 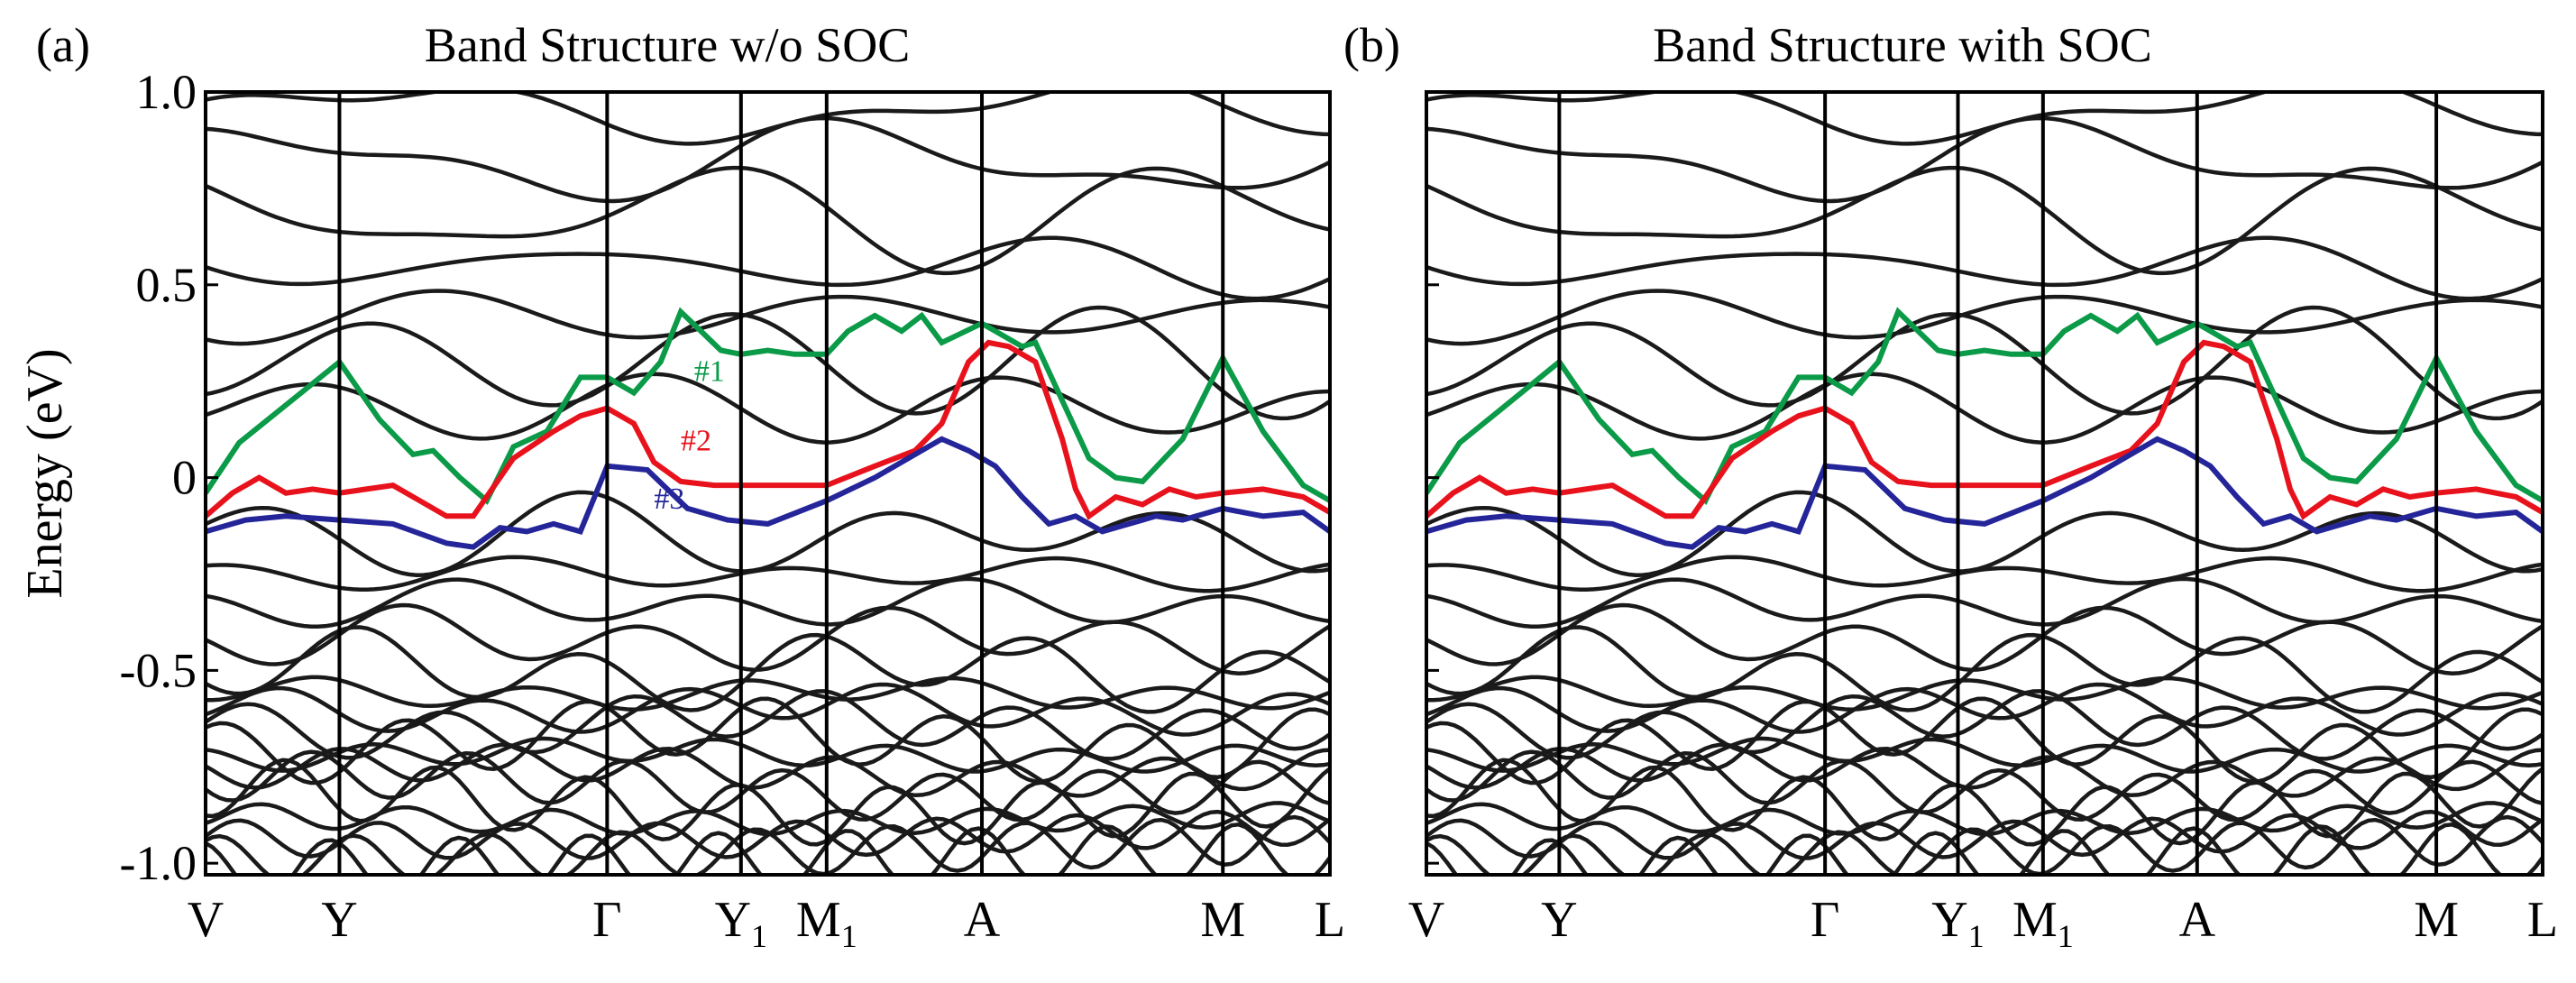 I want to click on panel-b-label: (b), so click(x=1371, y=45).